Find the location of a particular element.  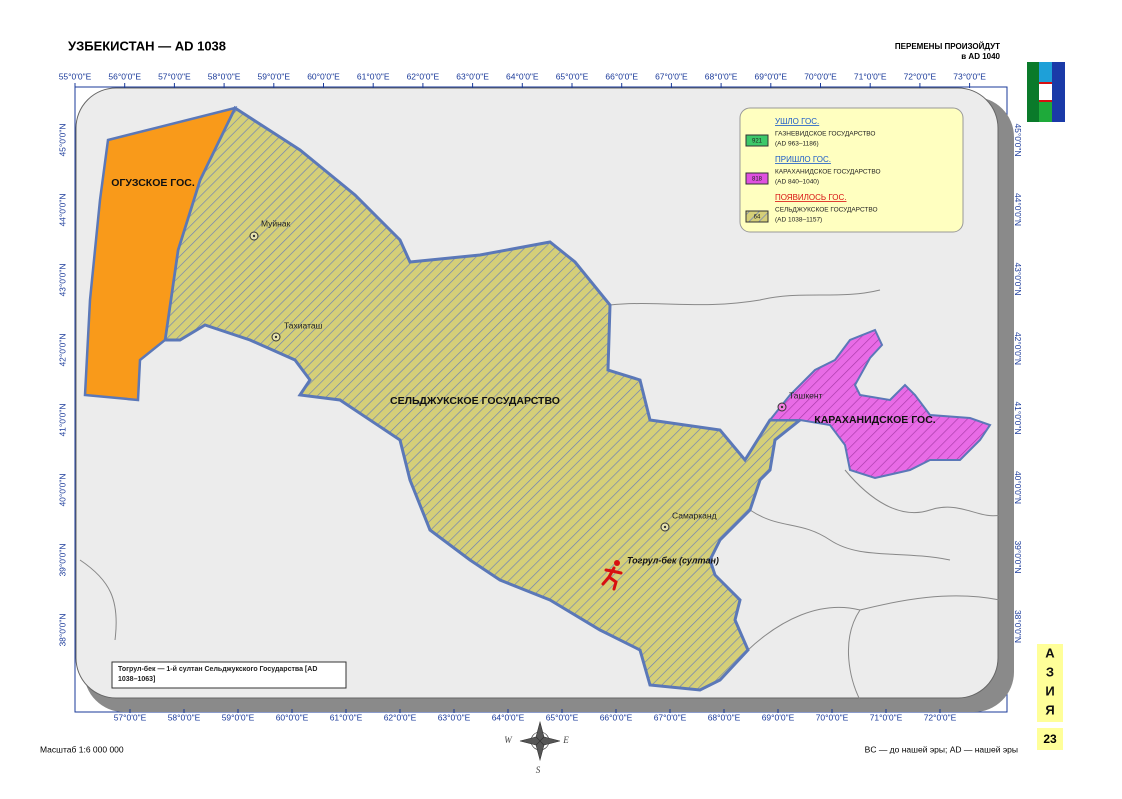

legend-heading: ПРИШЛО ГОС. is located at coordinates (803, 159).